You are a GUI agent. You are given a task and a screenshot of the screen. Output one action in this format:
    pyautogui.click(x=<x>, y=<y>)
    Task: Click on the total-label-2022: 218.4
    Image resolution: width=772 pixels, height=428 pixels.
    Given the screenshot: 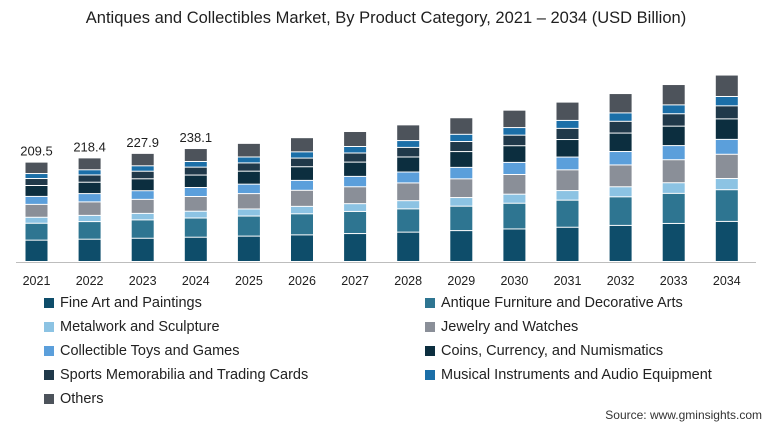 What is the action you would take?
    pyautogui.click(x=89, y=146)
    